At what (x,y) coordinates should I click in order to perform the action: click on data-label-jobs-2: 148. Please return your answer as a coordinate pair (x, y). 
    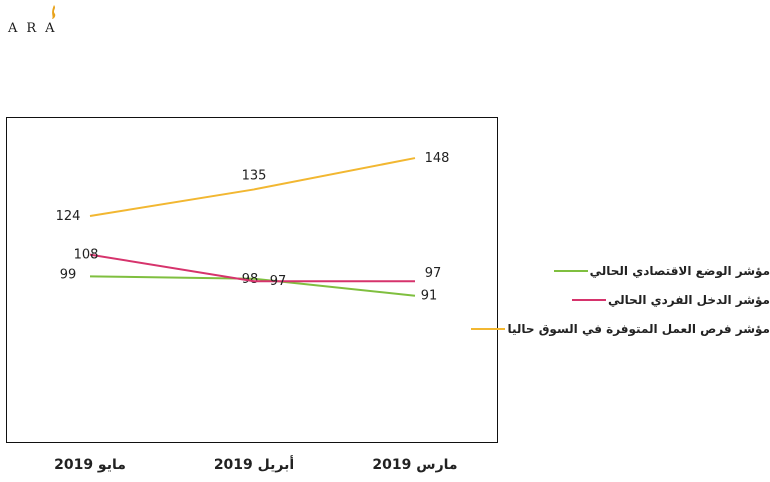
    Looking at the image, I should click on (437, 158).